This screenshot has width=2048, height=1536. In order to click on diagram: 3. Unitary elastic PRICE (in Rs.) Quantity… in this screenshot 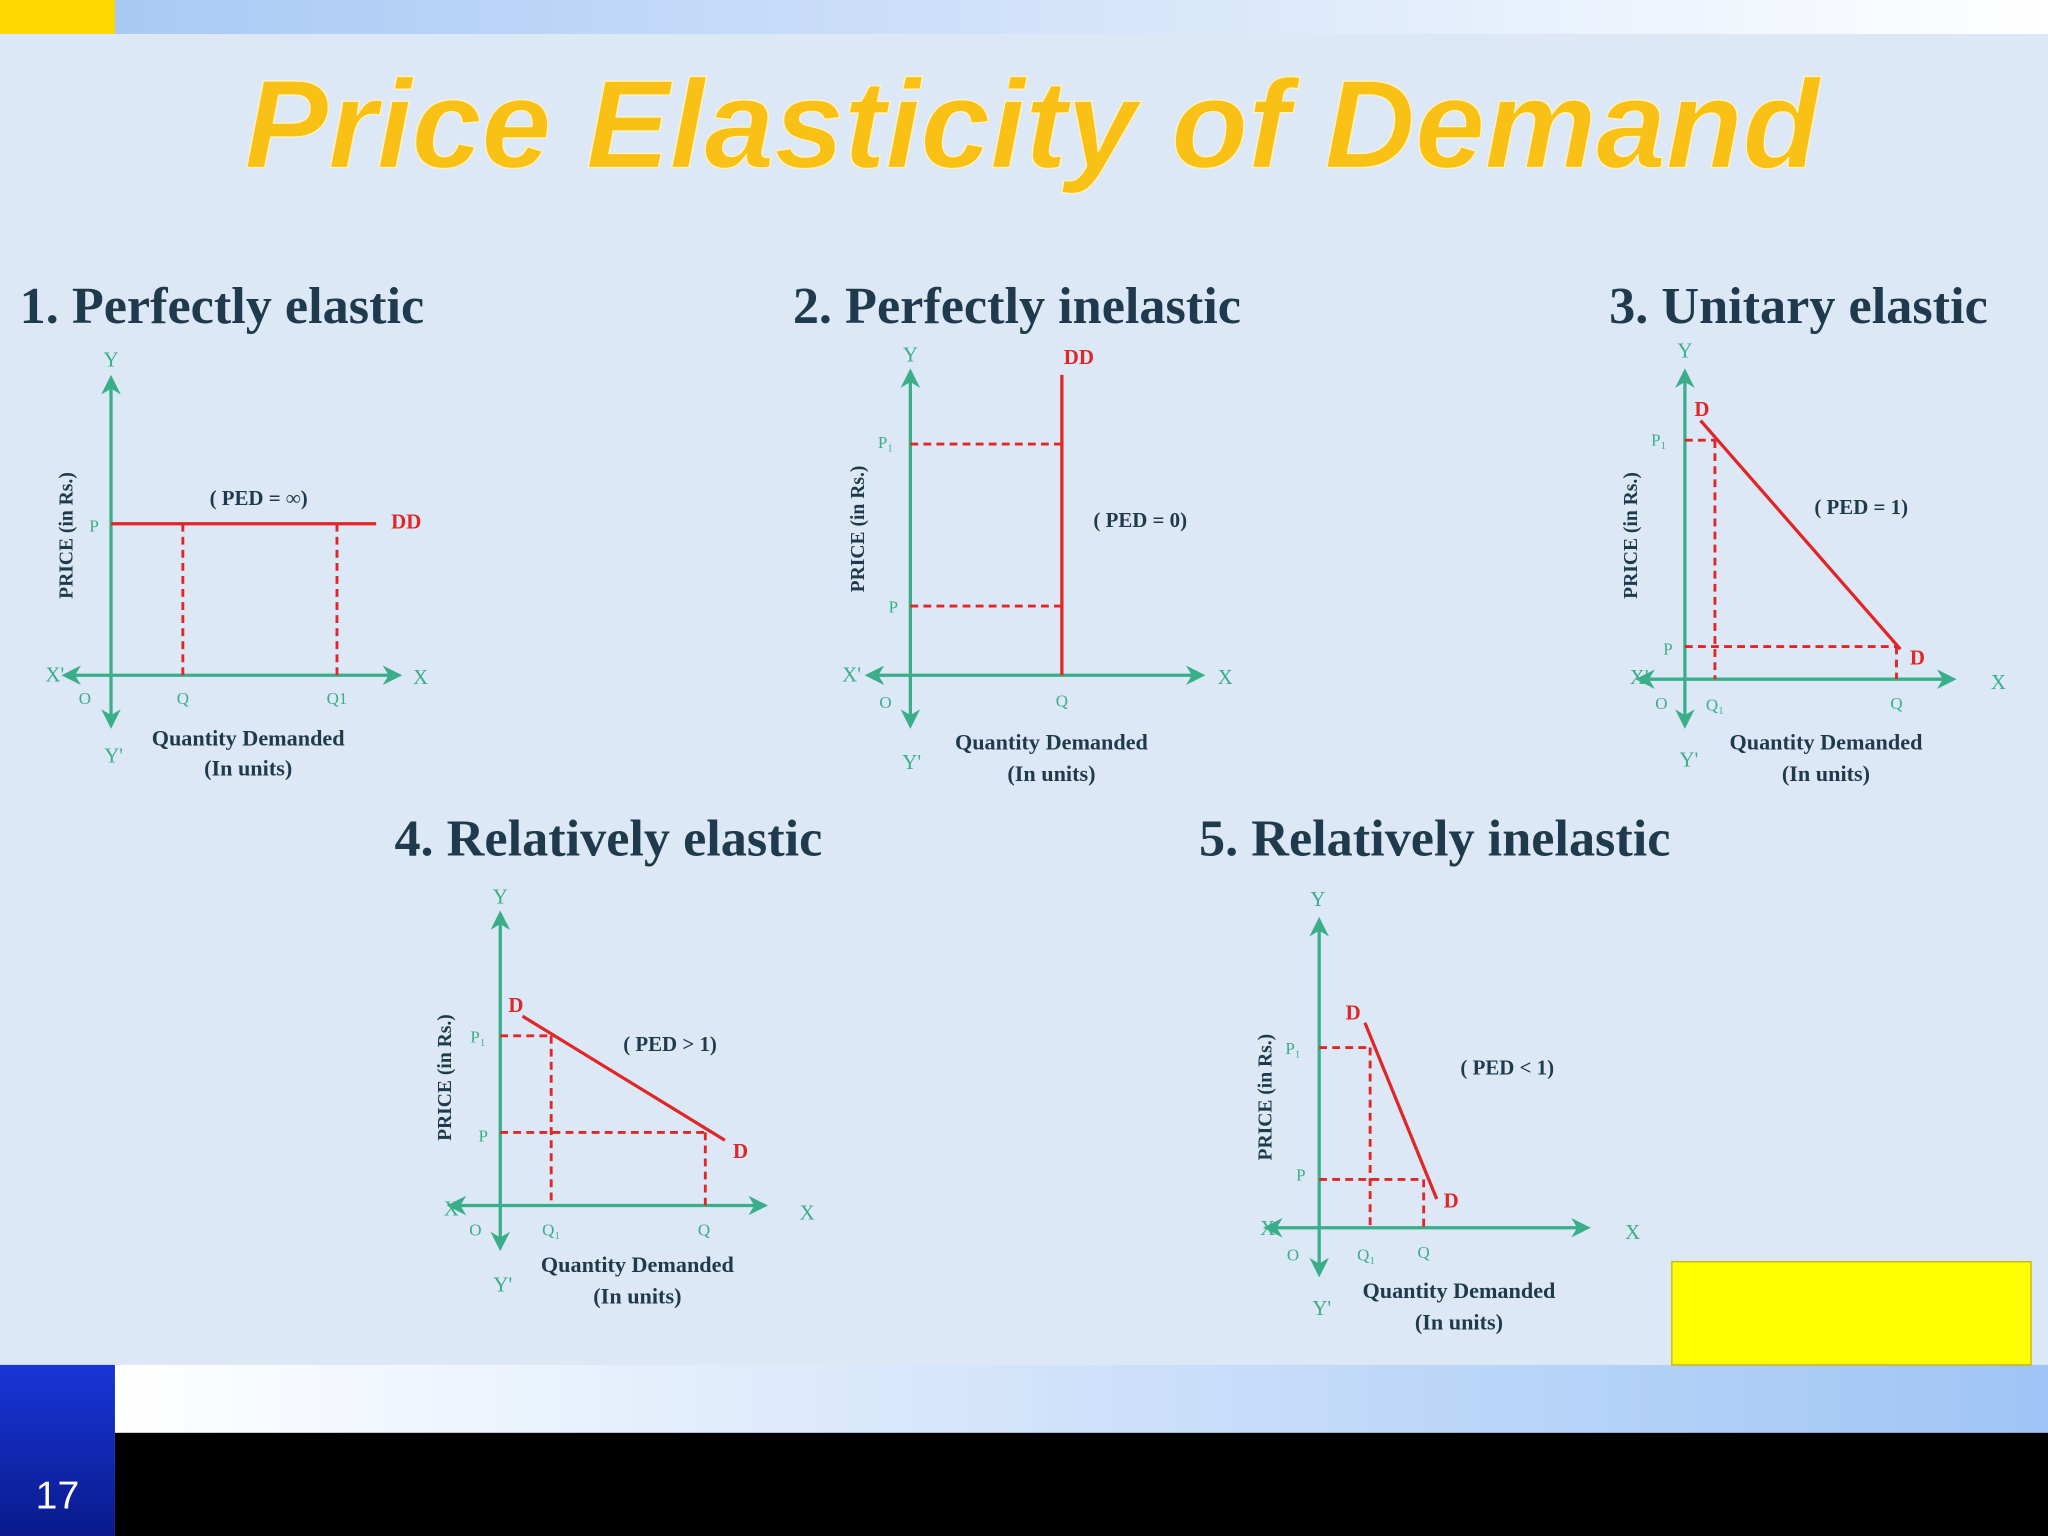, I will do `click(1807, 531)`.